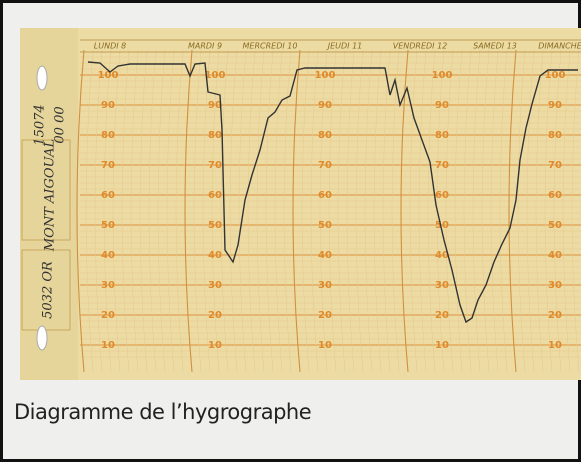  I want to click on handwritten-note: MONT AIGOUAL, so click(50, 195).